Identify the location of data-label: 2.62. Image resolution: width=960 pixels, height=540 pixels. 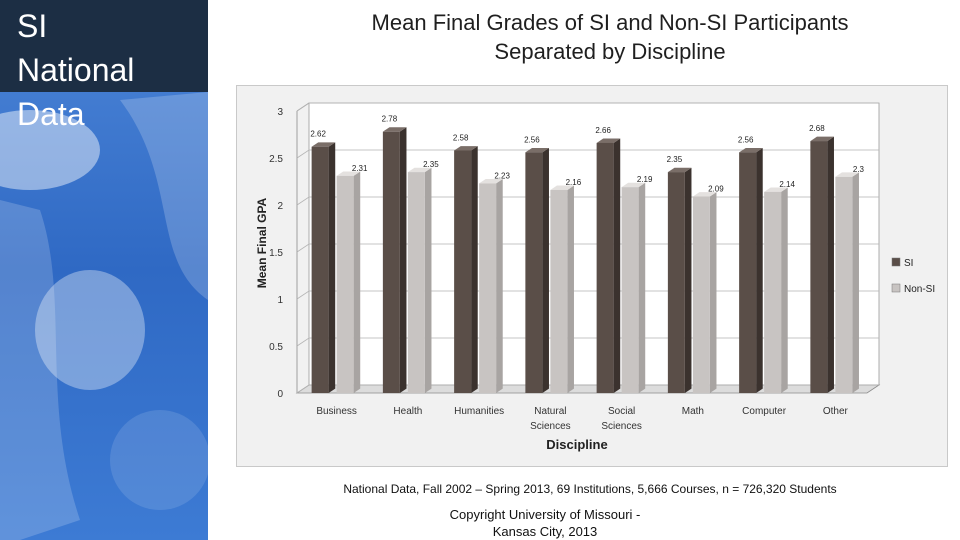
(318, 134).